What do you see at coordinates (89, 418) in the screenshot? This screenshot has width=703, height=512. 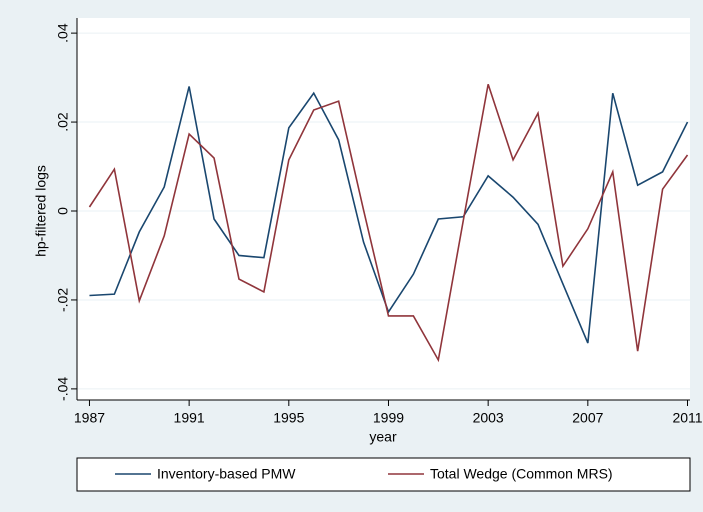 I see `x-tick-label: 1987` at bounding box center [89, 418].